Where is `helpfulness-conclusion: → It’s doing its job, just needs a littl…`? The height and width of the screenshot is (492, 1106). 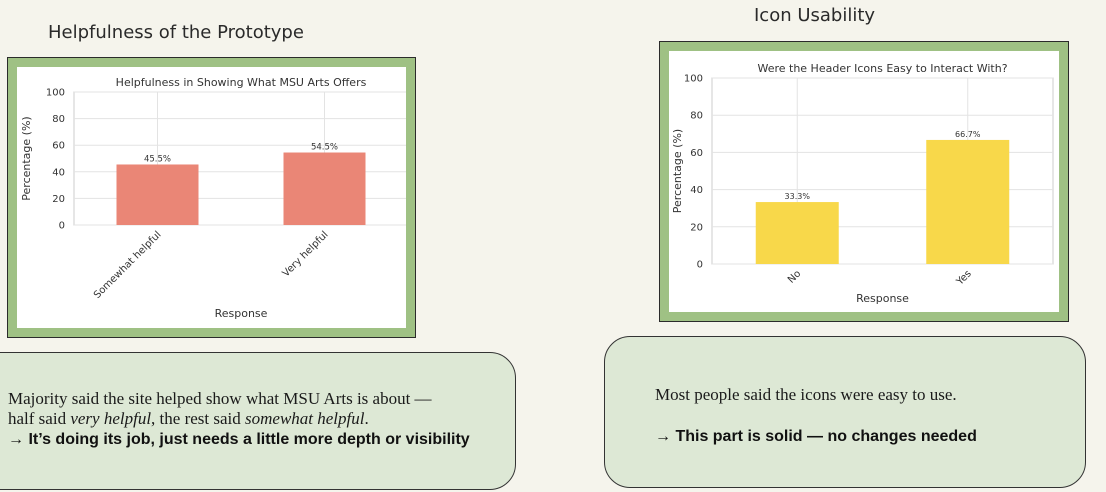 helpfulness-conclusion: → It’s doing its job, just needs a littl… is located at coordinates (239, 439).